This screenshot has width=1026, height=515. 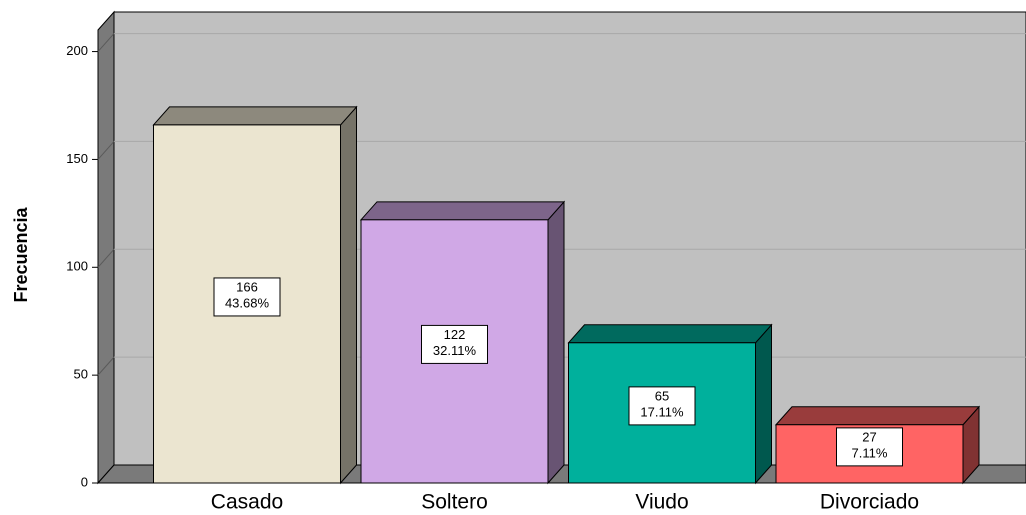 What do you see at coordinates (247, 302) in the screenshot?
I see `data-label: 43.68%` at bounding box center [247, 302].